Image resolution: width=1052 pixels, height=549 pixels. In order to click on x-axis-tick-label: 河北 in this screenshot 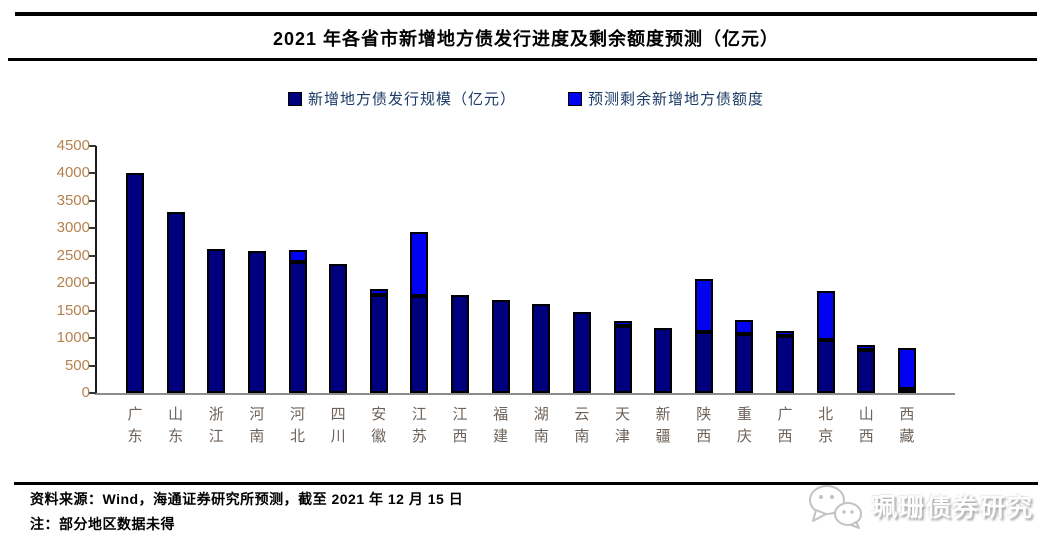, I will do `click(297, 425)`.